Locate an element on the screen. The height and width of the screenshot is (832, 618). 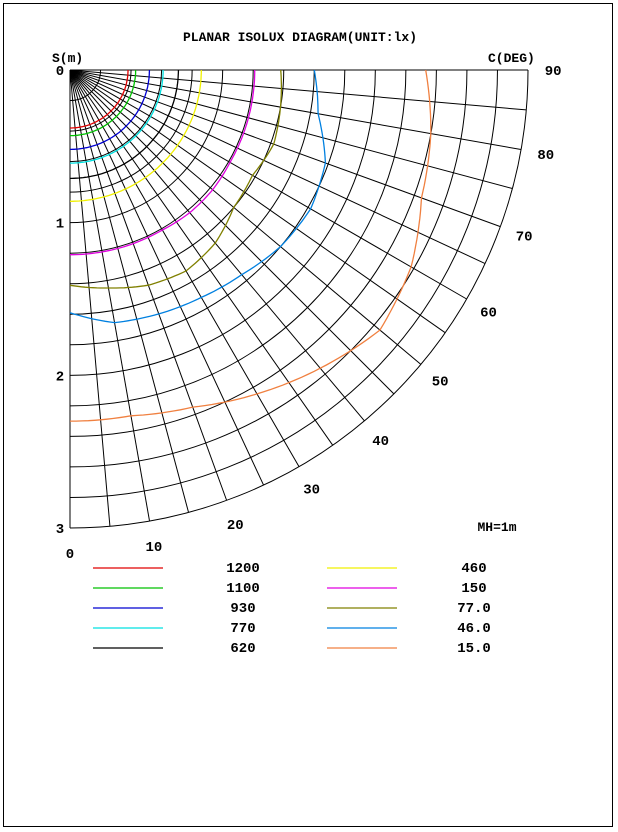
radial-tick: 1 is located at coordinates (60, 225).